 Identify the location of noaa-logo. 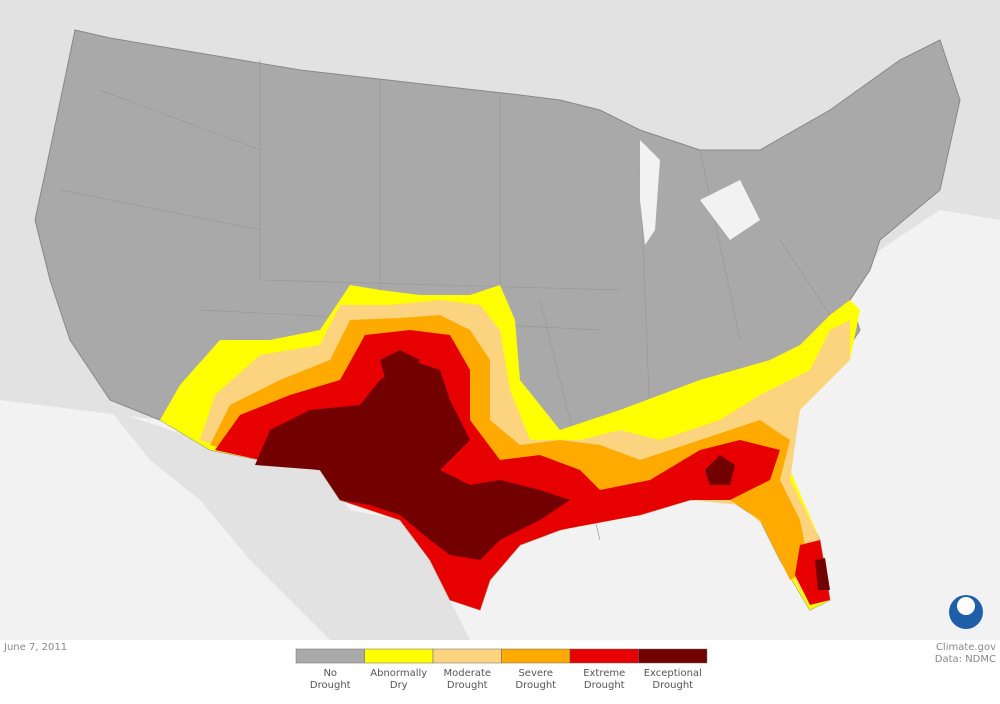
(966, 612).